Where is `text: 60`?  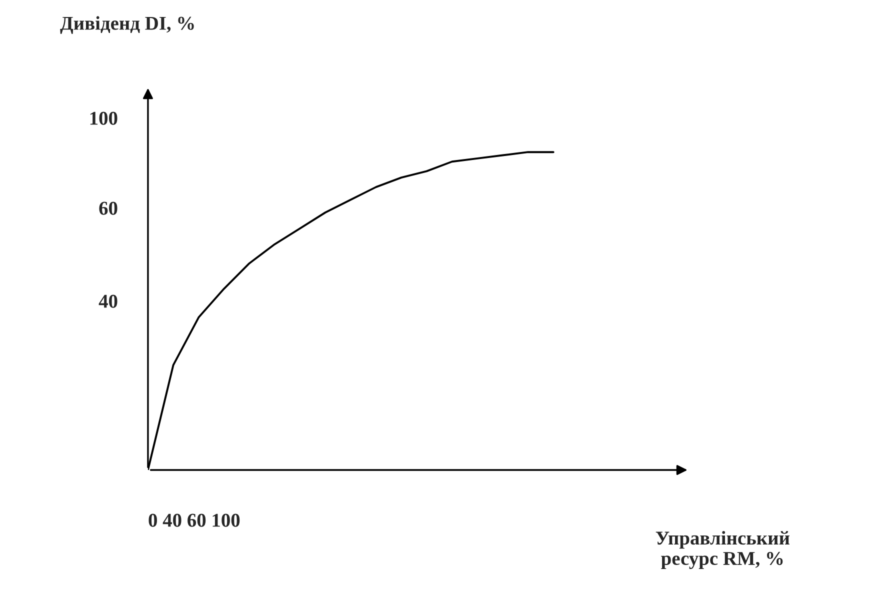 text: 60 is located at coordinates (108, 208).